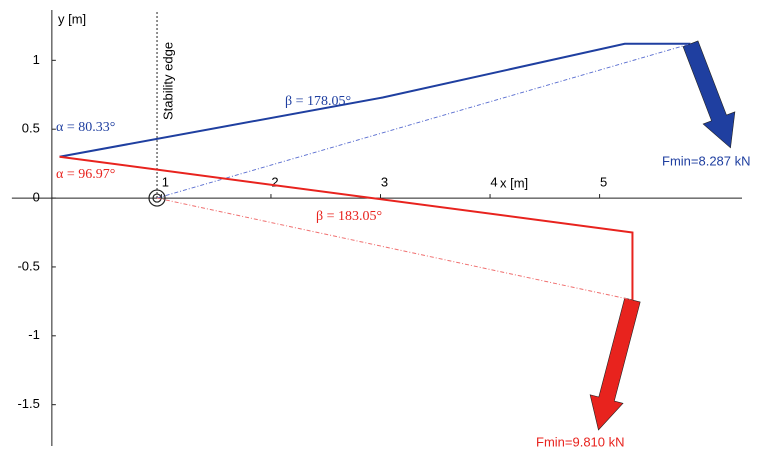 The image size is (779, 453). I want to click on y-tick-label: -1, so click(34, 334).